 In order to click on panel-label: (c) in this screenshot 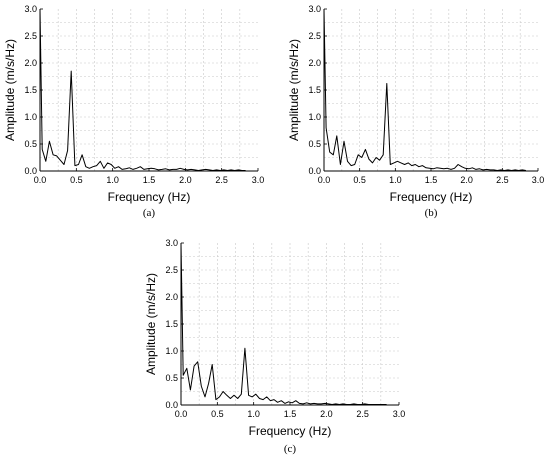, I will do `click(290, 449)`.